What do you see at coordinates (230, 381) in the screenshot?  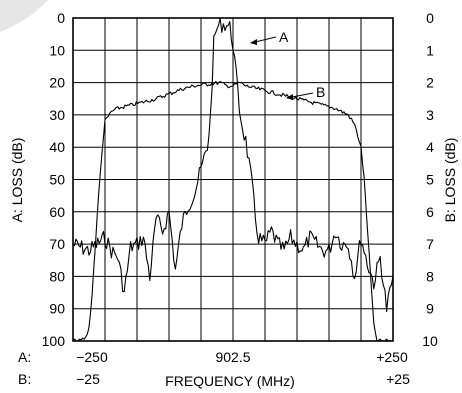 I see `x-axis-title: FREQUENCY (MHz)` at bounding box center [230, 381].